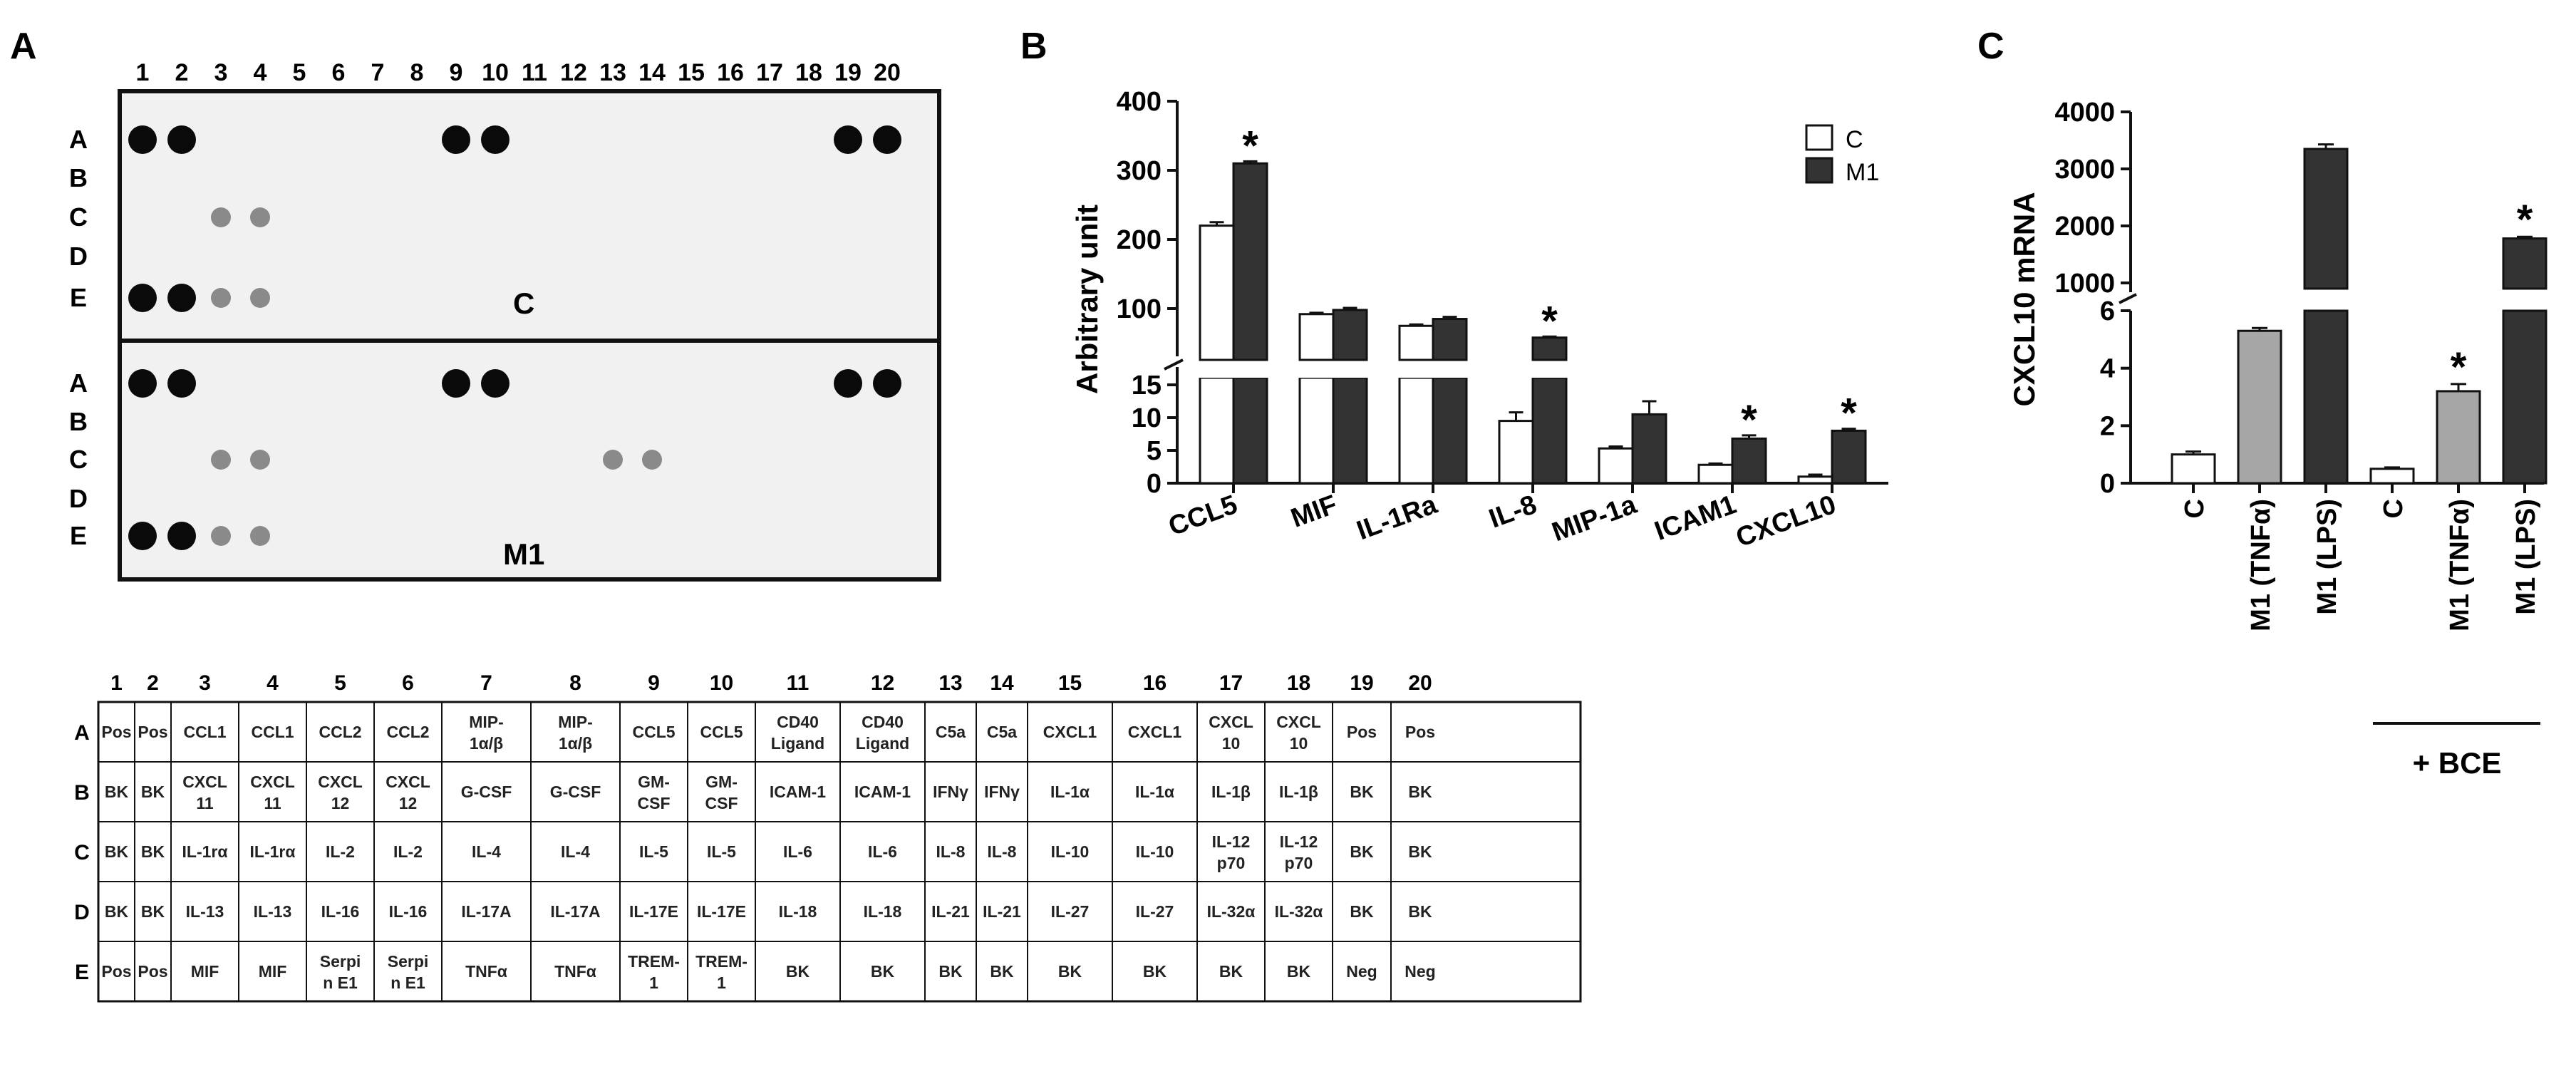 The width and height of the screenshot is (2576, 1069). What do you see at coordinates (612, 73) in the screenshot?
I see `blot-column-label: 13` at bounding box center [612, 73].